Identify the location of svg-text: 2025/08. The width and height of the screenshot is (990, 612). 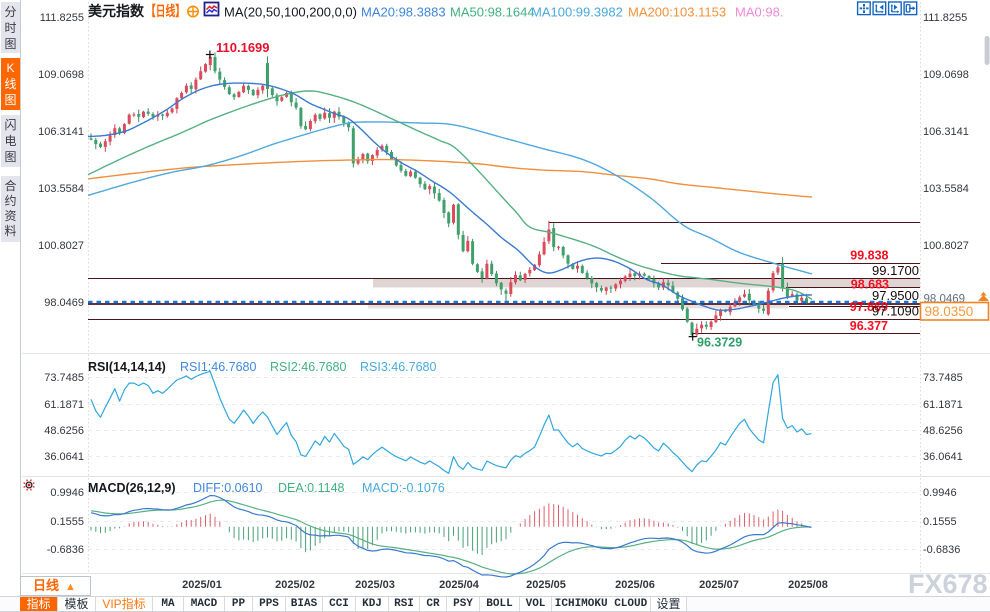
(808, 585).